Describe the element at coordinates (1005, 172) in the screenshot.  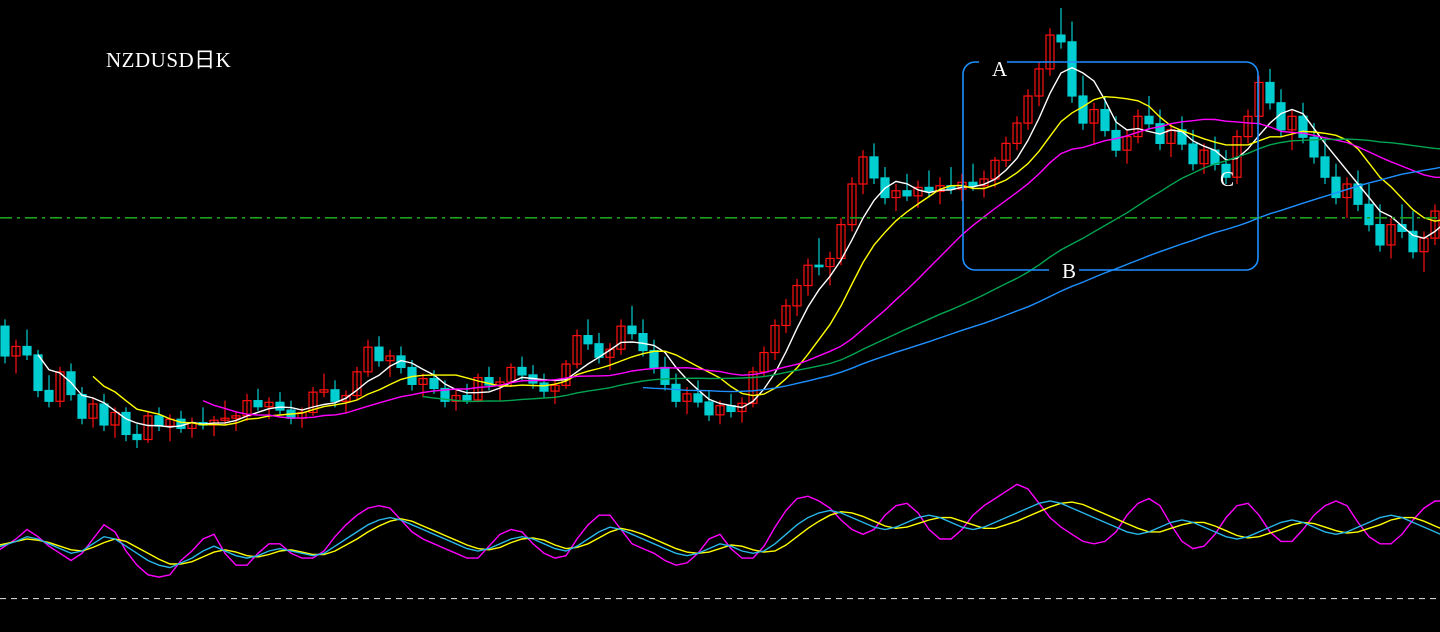
I see `box-bottom-left` at that location.